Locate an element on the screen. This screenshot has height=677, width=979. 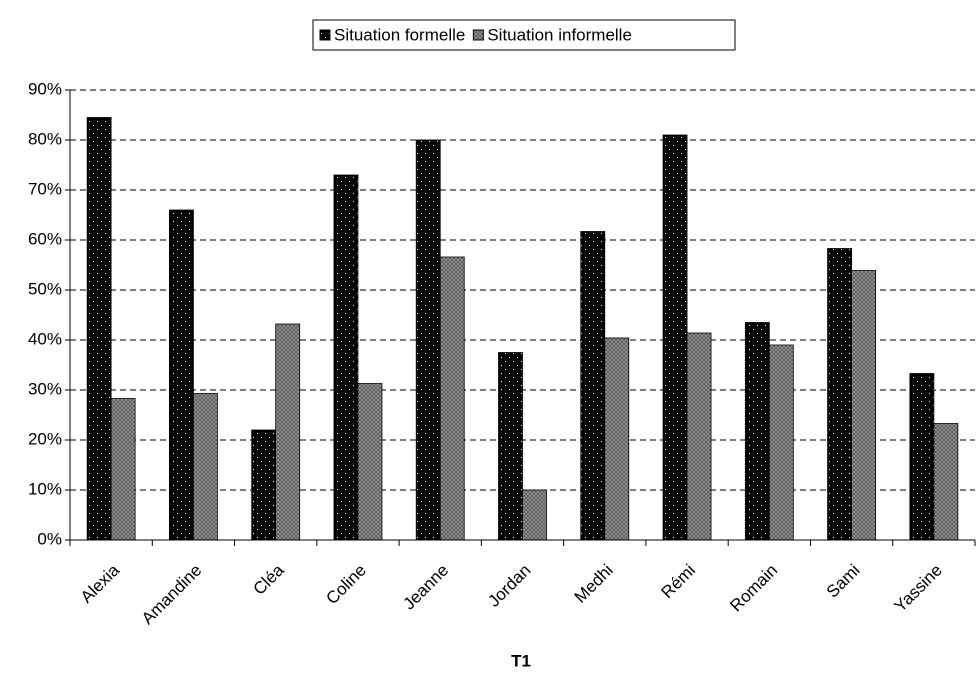
y-tick-label: 80% is located at coordinates (45, 138).